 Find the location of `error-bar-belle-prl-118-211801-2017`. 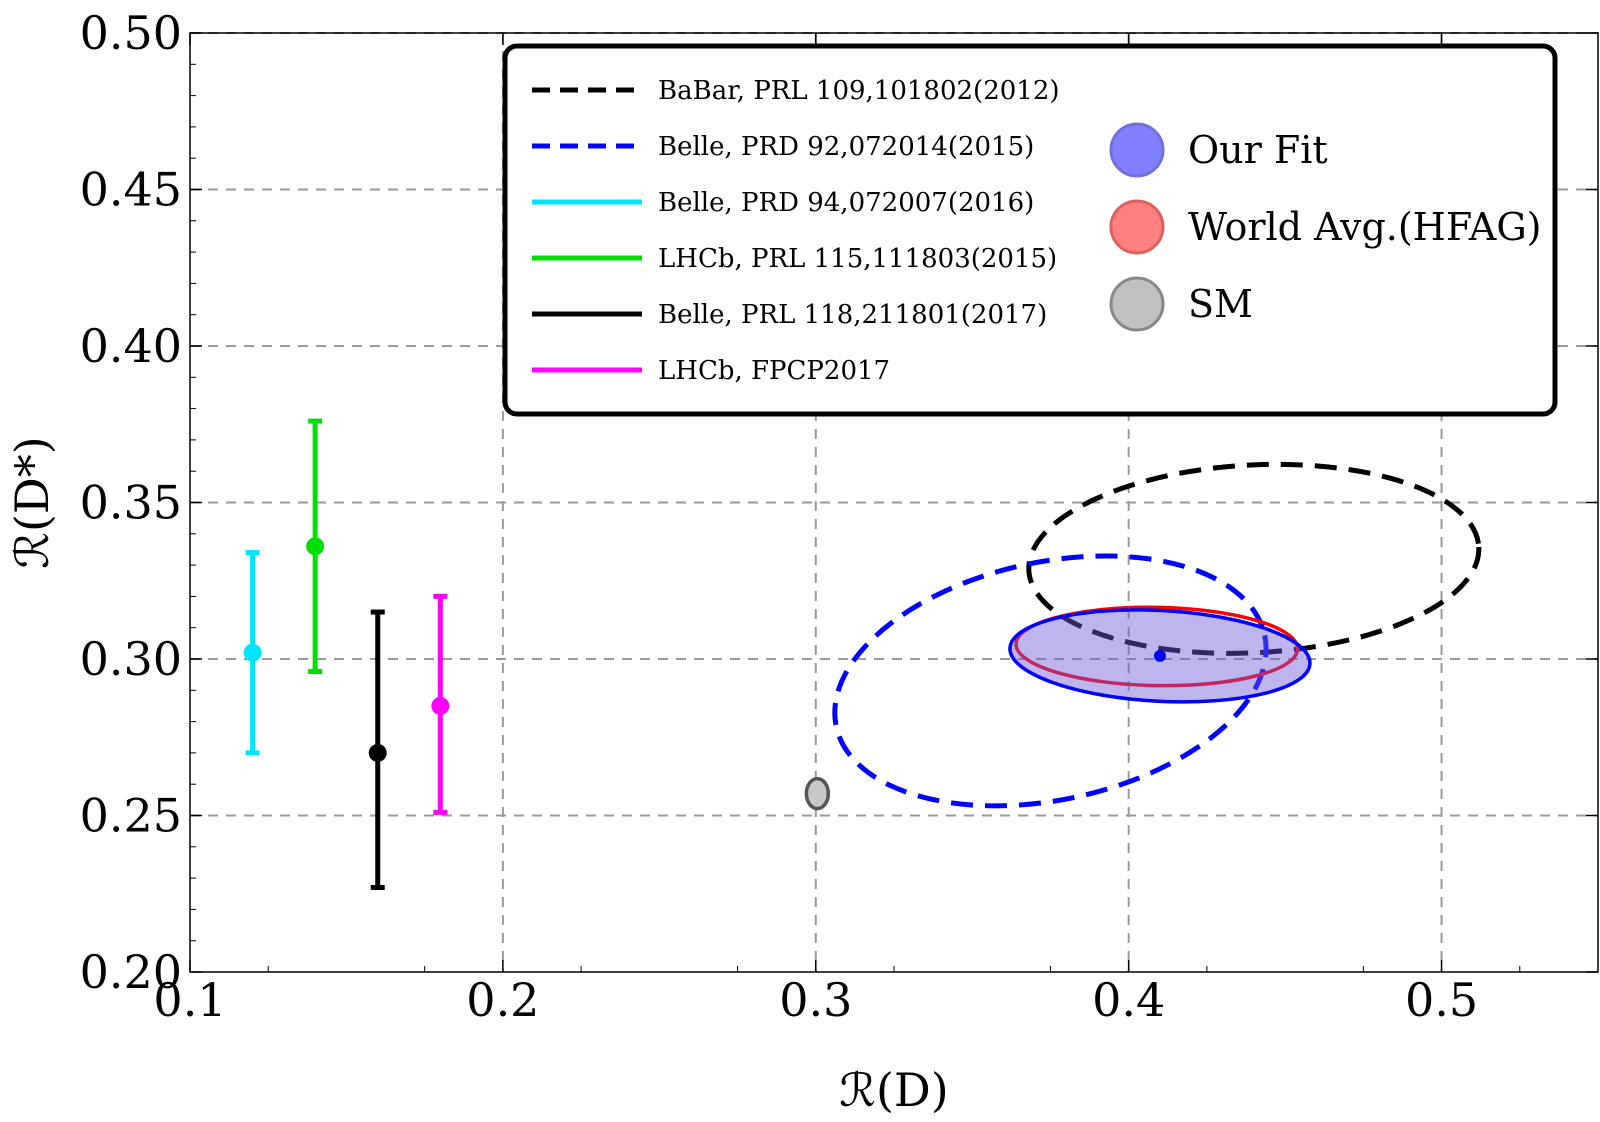

error-bar-belle-prl-118-211801-2017 is located at coordinates (377, 749).